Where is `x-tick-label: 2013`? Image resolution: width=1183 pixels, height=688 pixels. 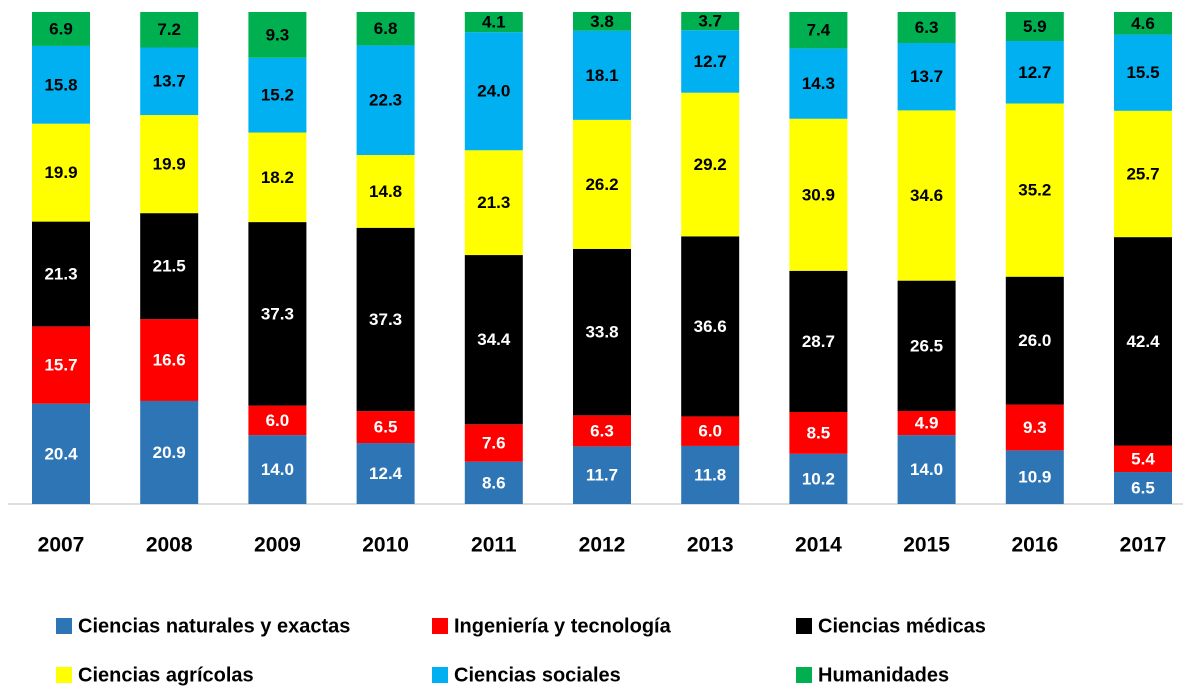 x-tick-label: 2013 is located at coordinates (710, 545).